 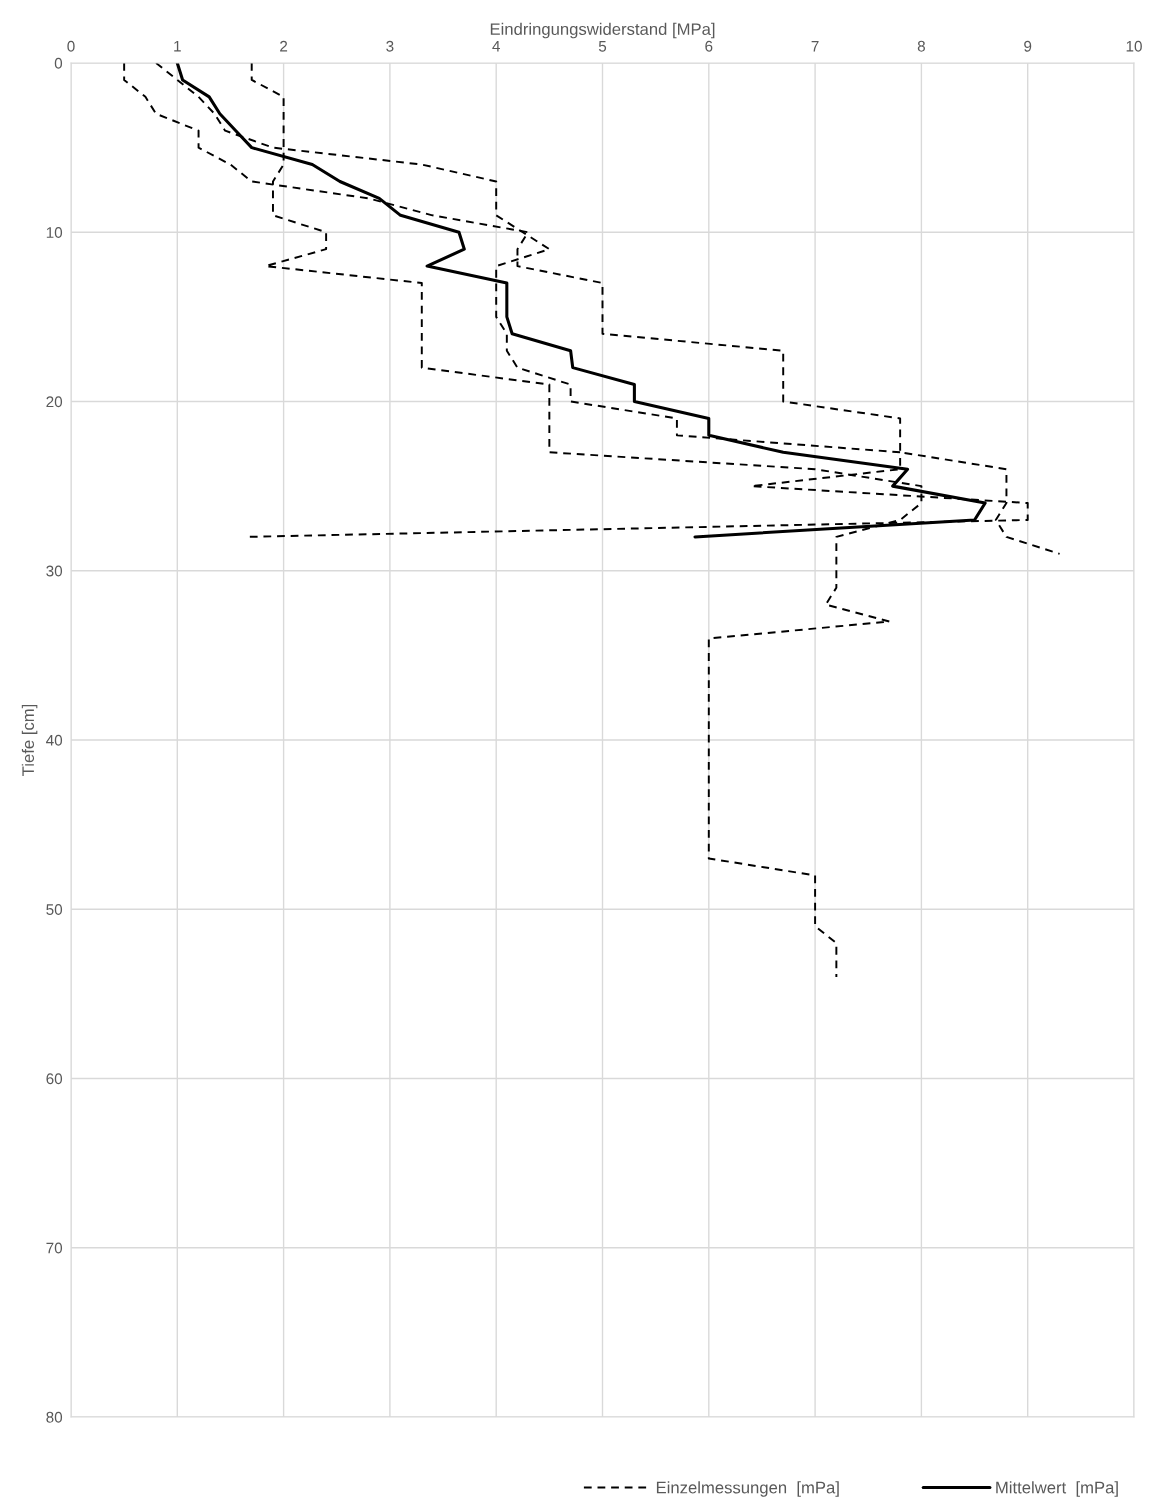 I want to click on x-tick-label: 1, so click(x=177, y=46).